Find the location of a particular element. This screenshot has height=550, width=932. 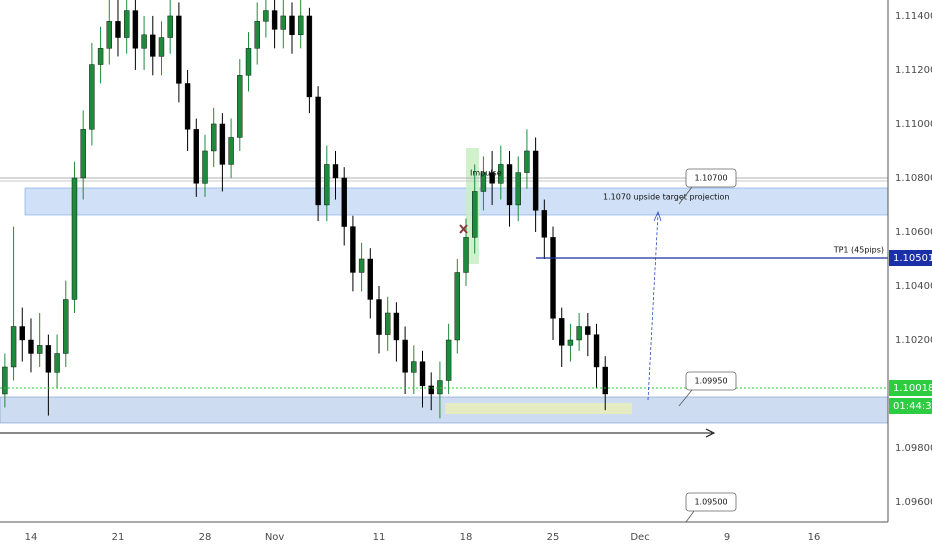

y-tick-label: 1.10200 is located at coordinates (913, 340).